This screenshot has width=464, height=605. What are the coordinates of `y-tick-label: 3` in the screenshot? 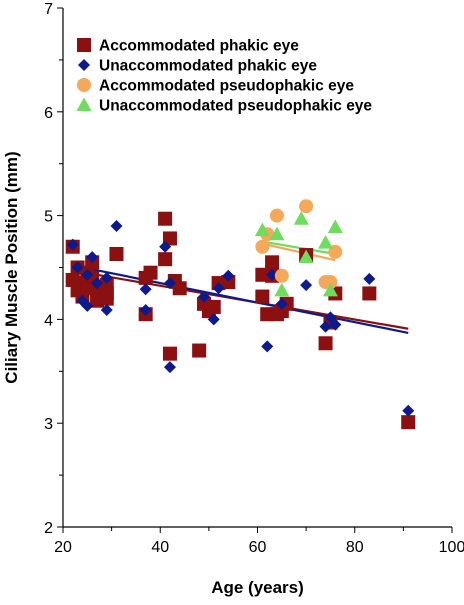 It's located at (48, 424).